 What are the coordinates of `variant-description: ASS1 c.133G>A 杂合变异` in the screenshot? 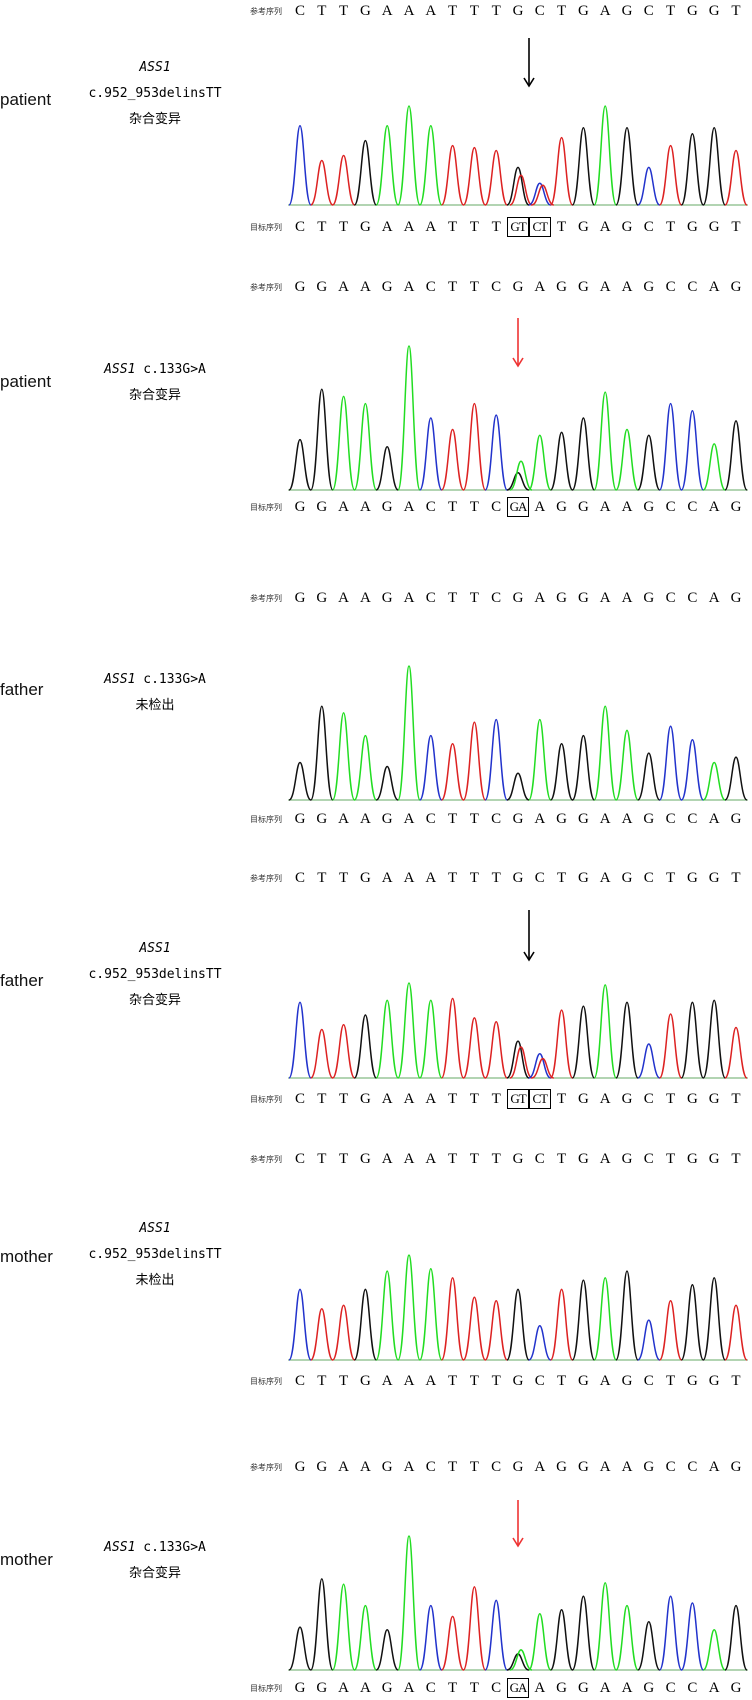 It's located at (155, 383).